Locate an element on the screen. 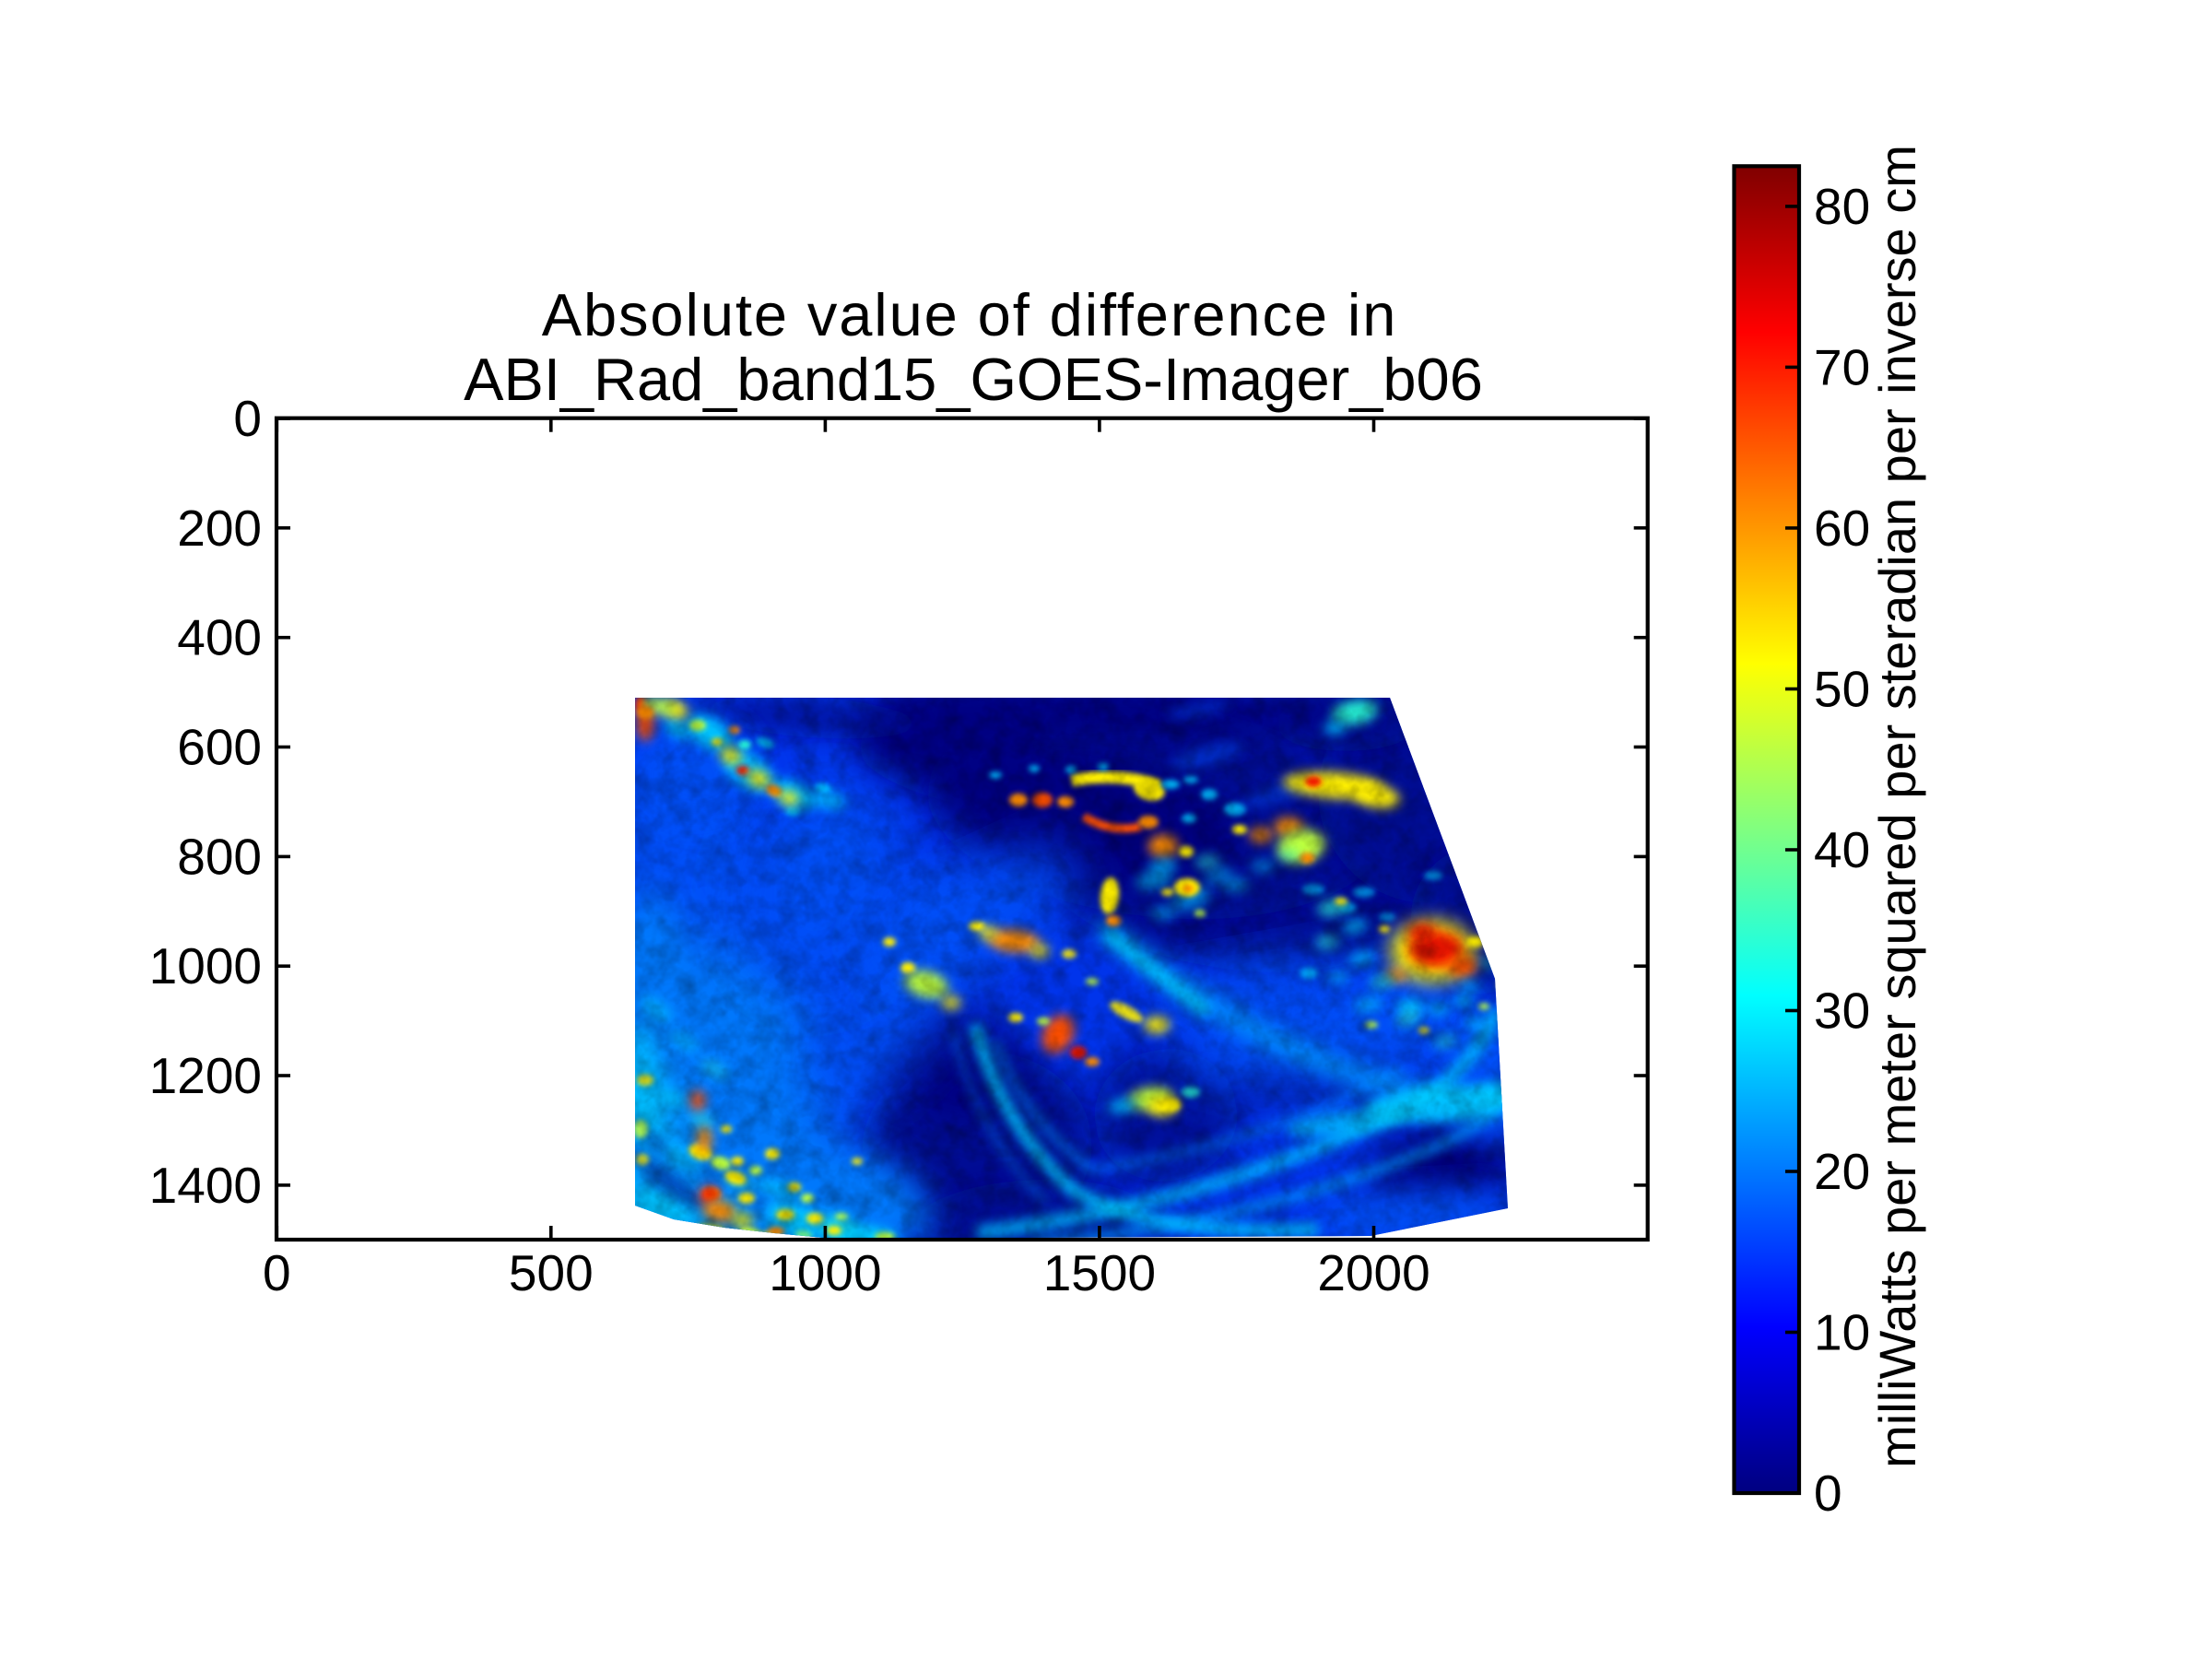 The image size is (2212, 1659). svg-text: 70 is located at coordinates (1842, 366).